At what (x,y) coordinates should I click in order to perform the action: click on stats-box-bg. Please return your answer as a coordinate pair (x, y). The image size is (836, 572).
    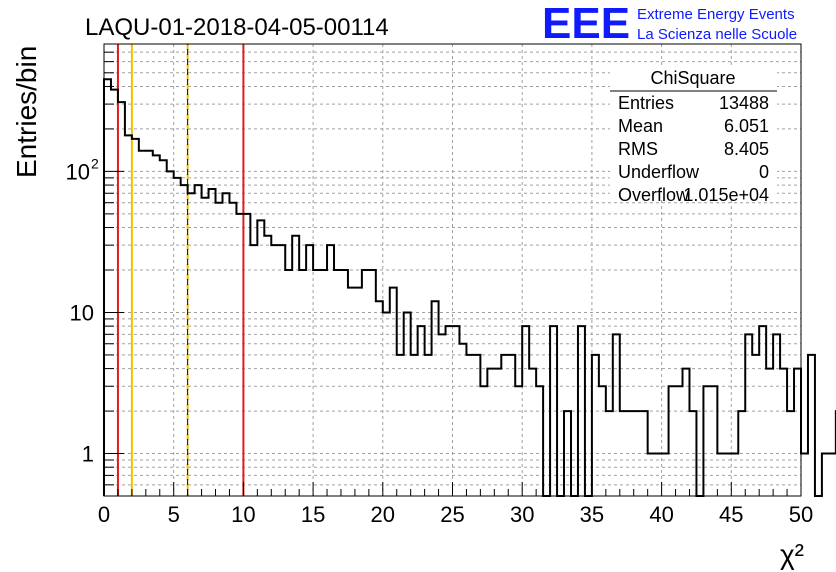
    Looking at the image, I should click on (693, 132).